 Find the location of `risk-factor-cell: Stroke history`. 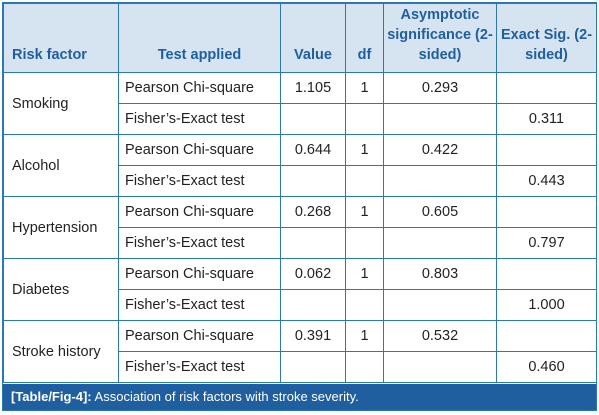

risk-factor-cell: Stroke history is located at coordinates (61, 351).